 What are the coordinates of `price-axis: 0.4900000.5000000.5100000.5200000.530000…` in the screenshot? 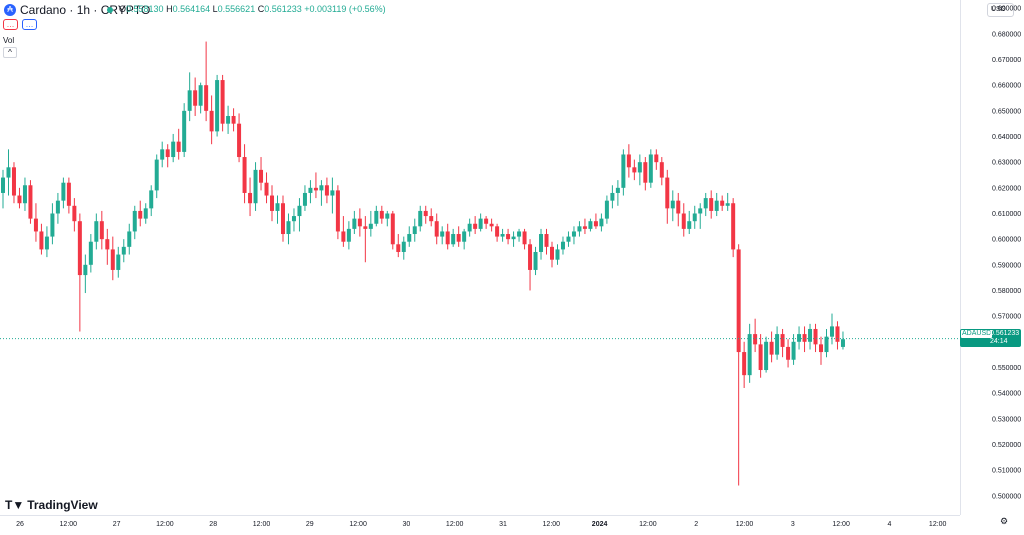 It's located at (992, 263).